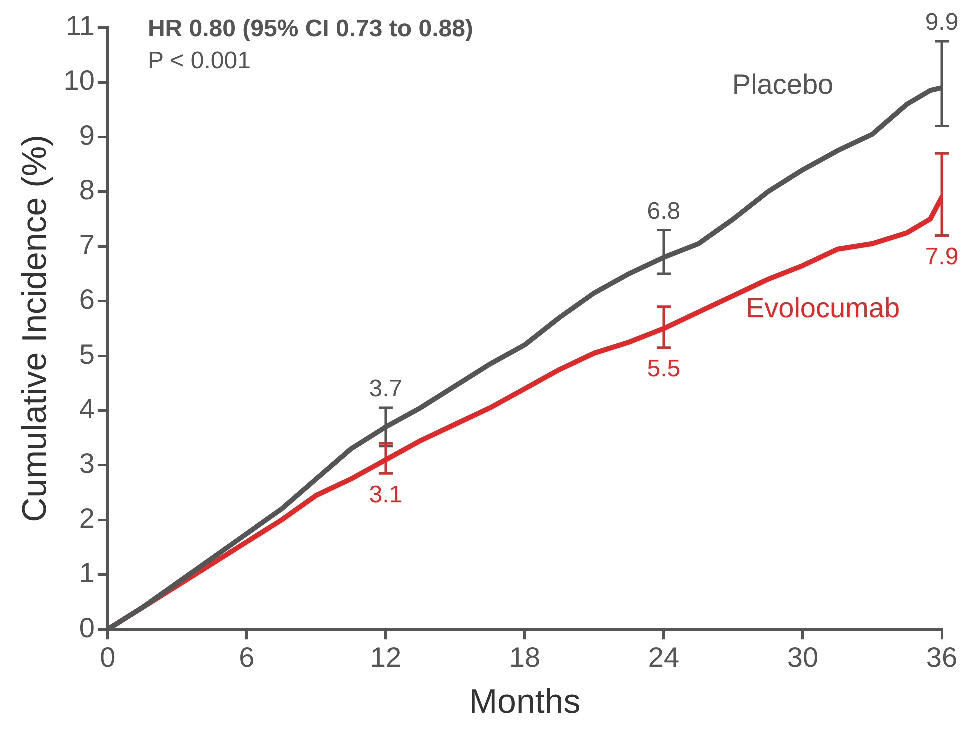 This screenshot has height=736, width=980. Describe the element at coordinates (664, 211) in the screenshot. I see `data-label: 6.8` at that location.